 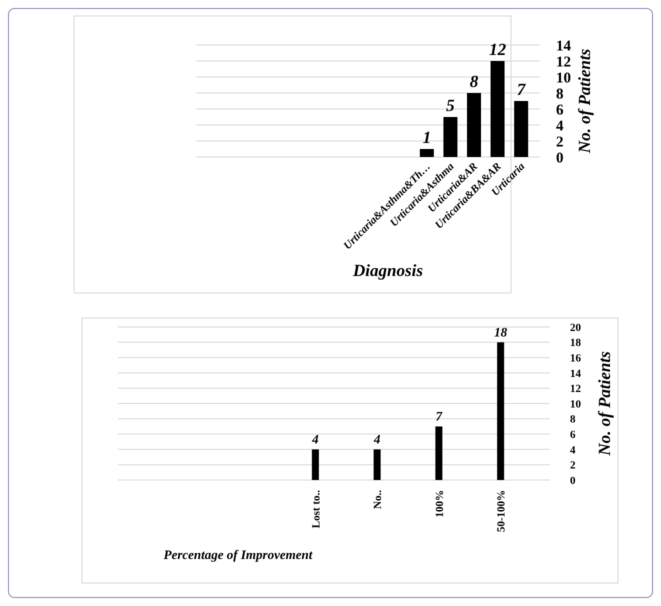 What do you see at coordinates (378, 499) in the screenshot?
I see `x-tick-label: No..` at bounding box center [378, 499].